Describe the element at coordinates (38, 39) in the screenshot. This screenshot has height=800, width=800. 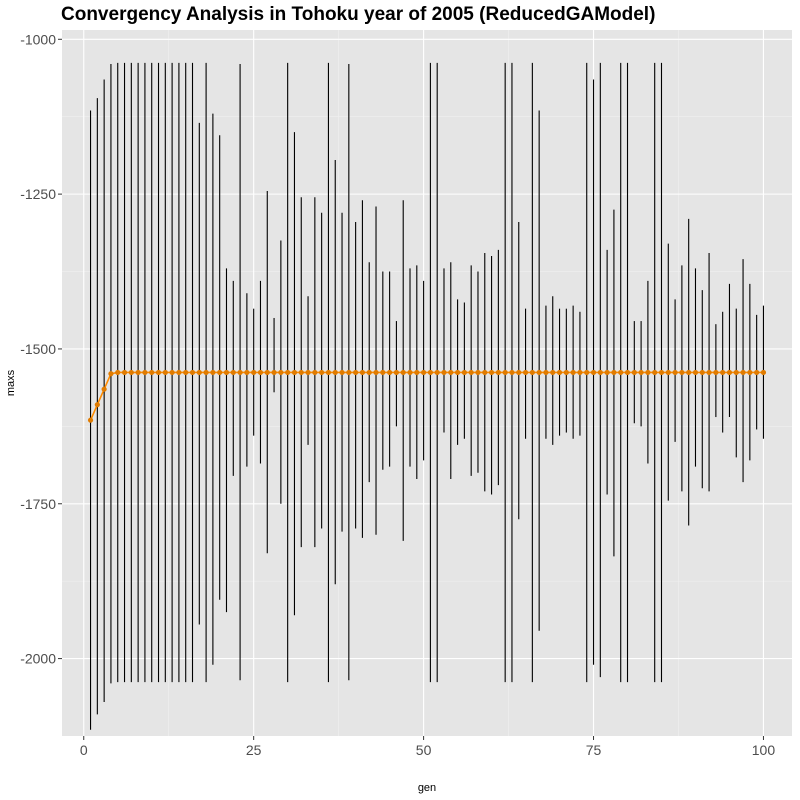
I see `y-tick-label: -1000` at that location.